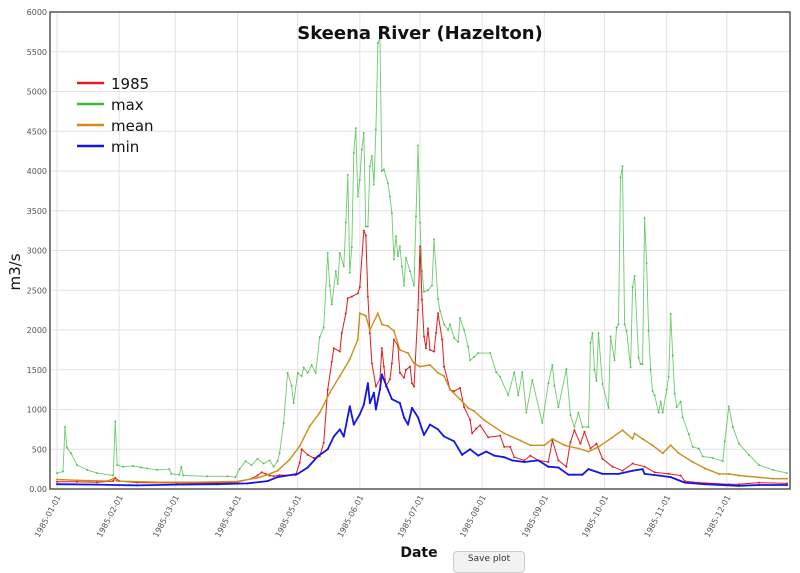  Describe the element at coordinates (420, 33) in the screenshot. I see `chart-title: Skeena River (Hazelton)` at that location.